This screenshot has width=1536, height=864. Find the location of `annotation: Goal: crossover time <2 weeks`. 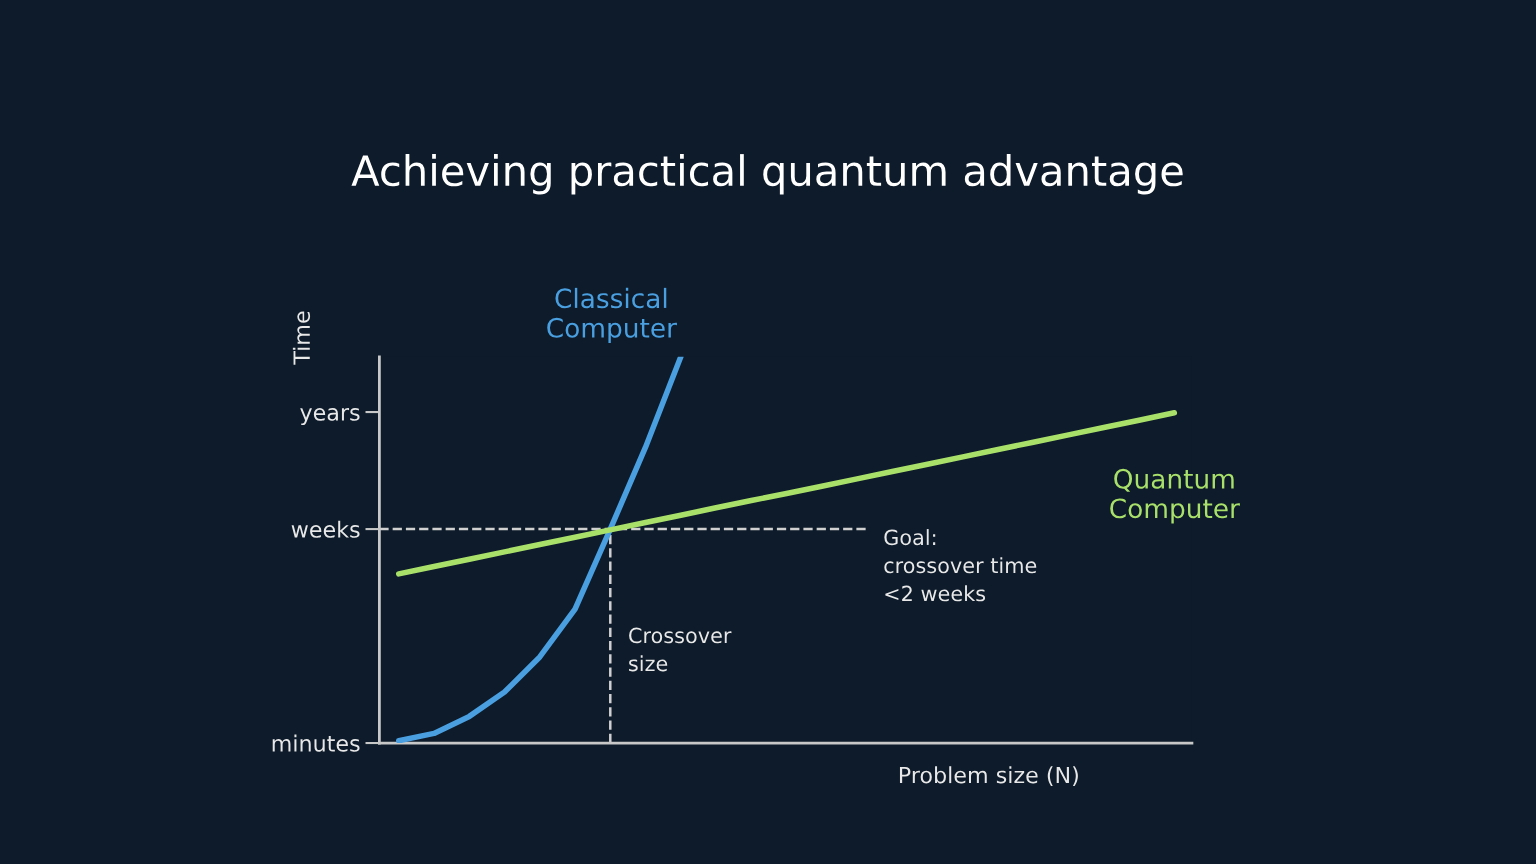

annotation: Goal: crossover time <2 weeks is located at coordinates (960, 565).